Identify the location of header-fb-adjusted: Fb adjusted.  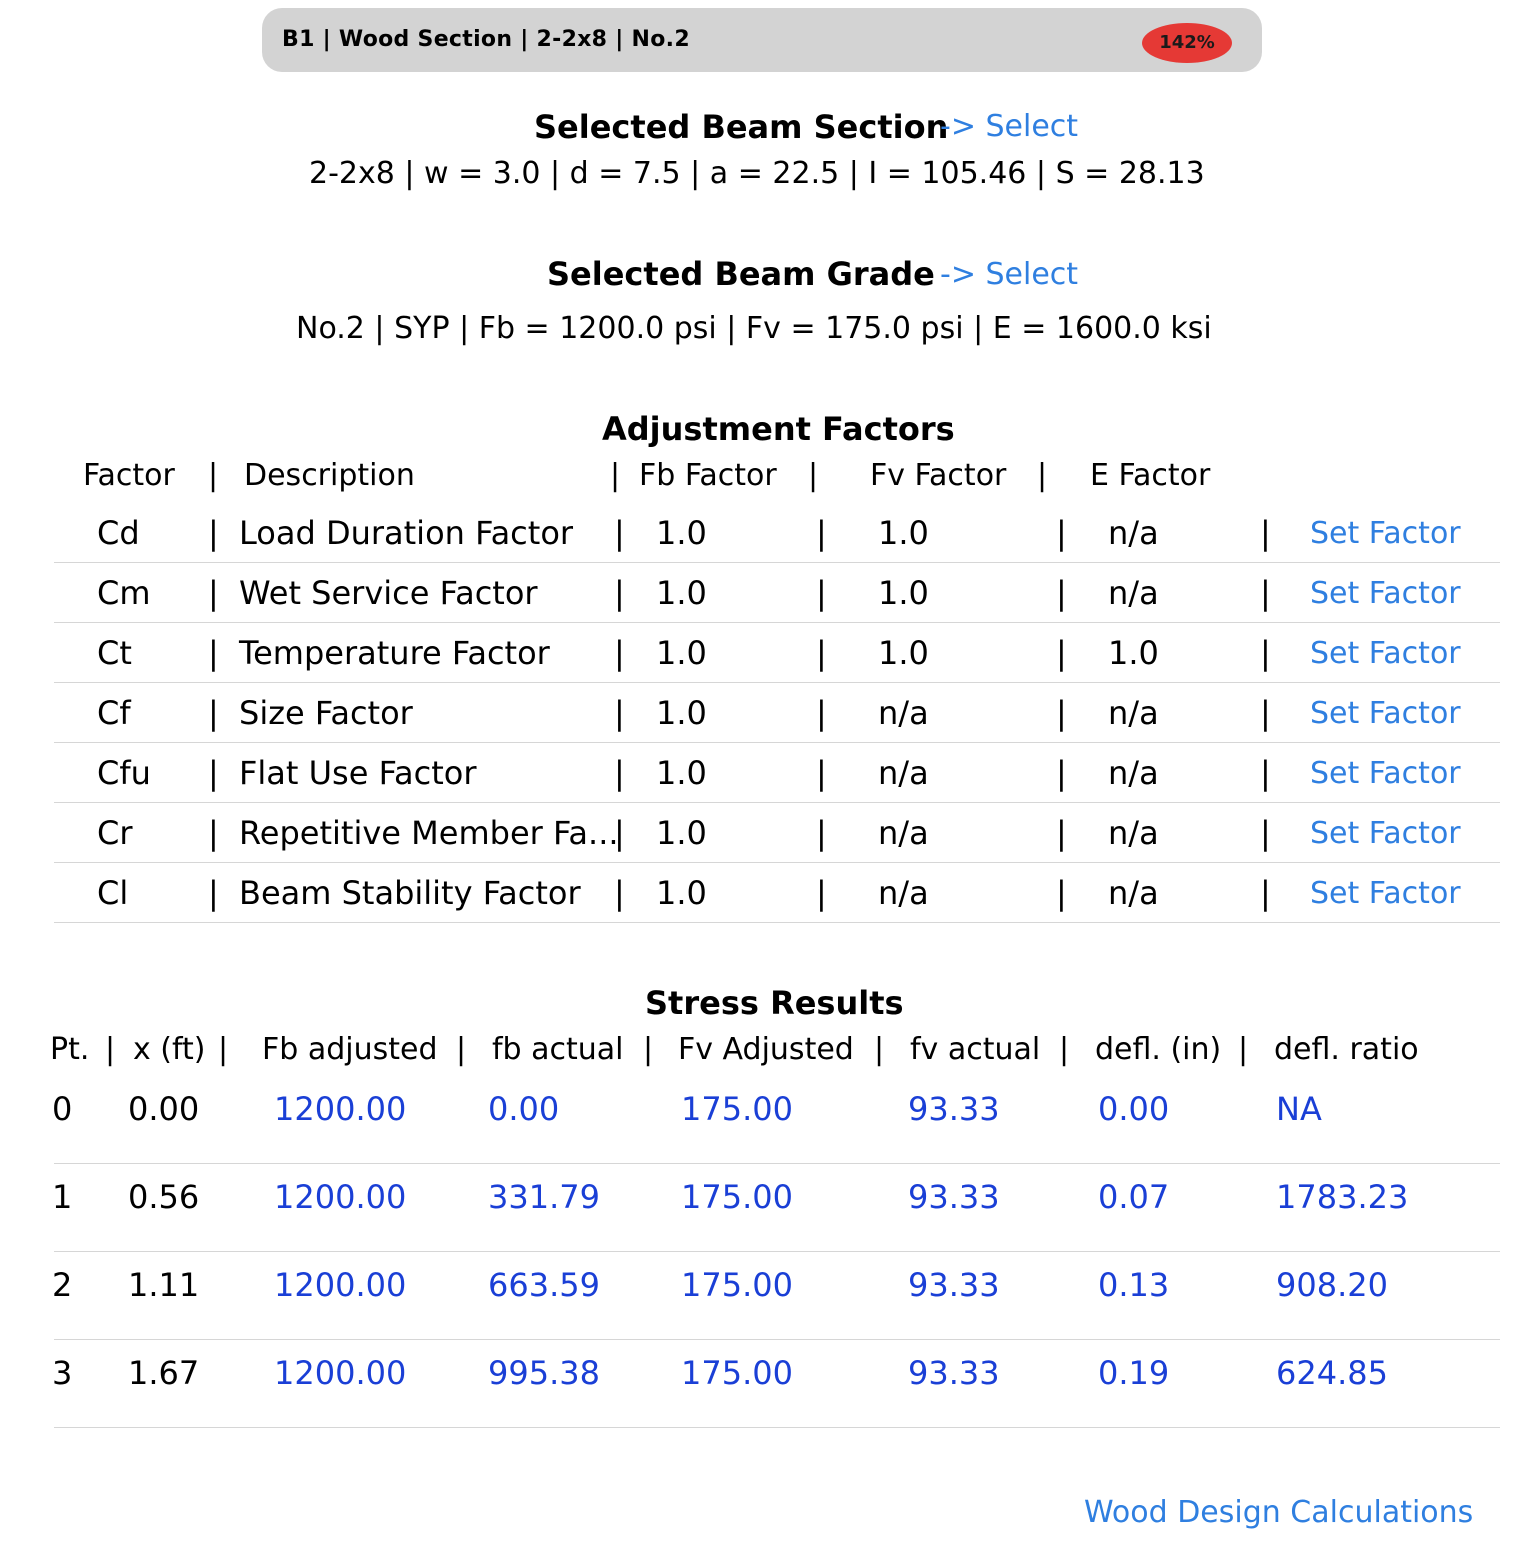
(350, 1049).